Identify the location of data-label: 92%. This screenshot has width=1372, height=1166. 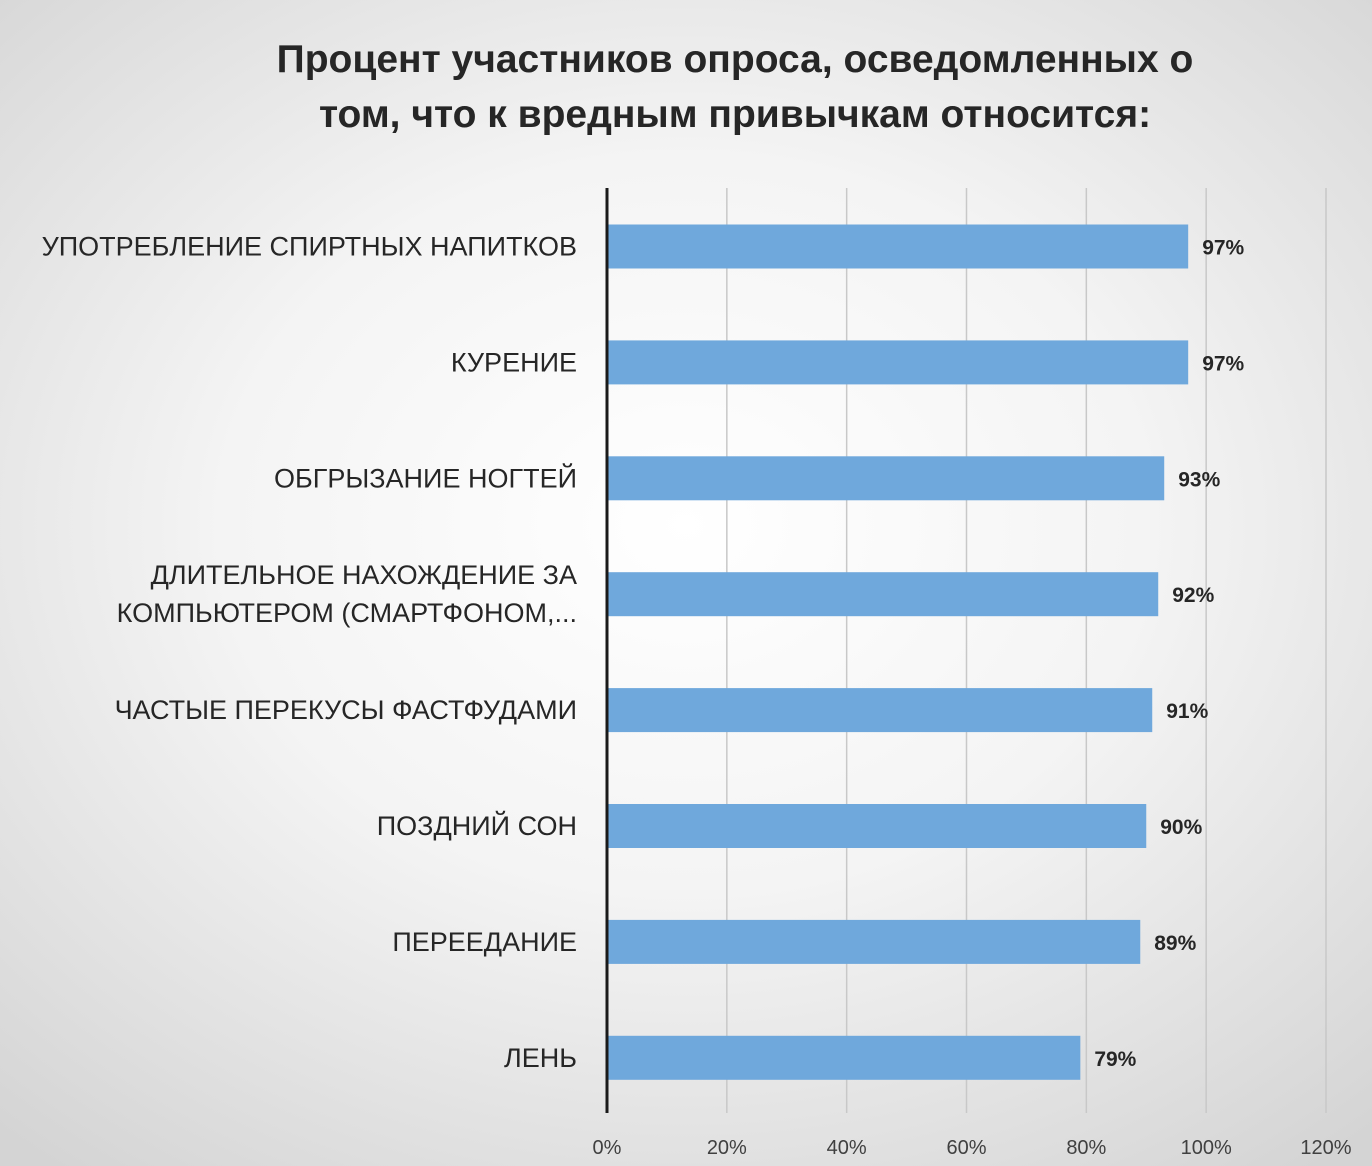
(1193, 595).